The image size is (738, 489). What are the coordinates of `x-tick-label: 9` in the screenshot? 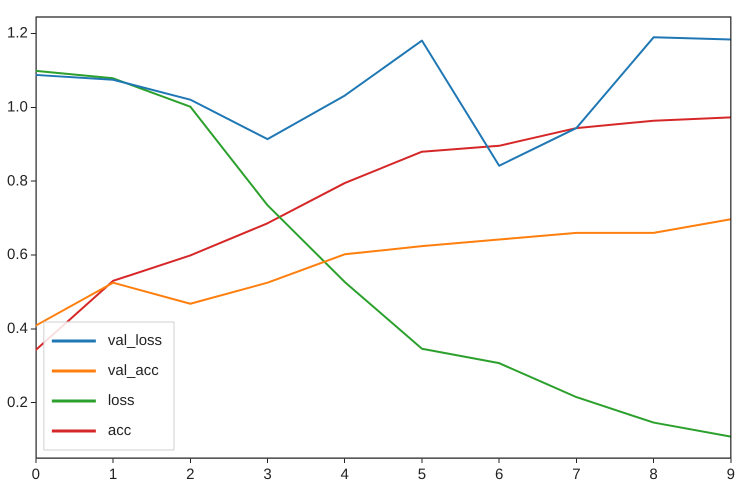 It's located at (730, 475).